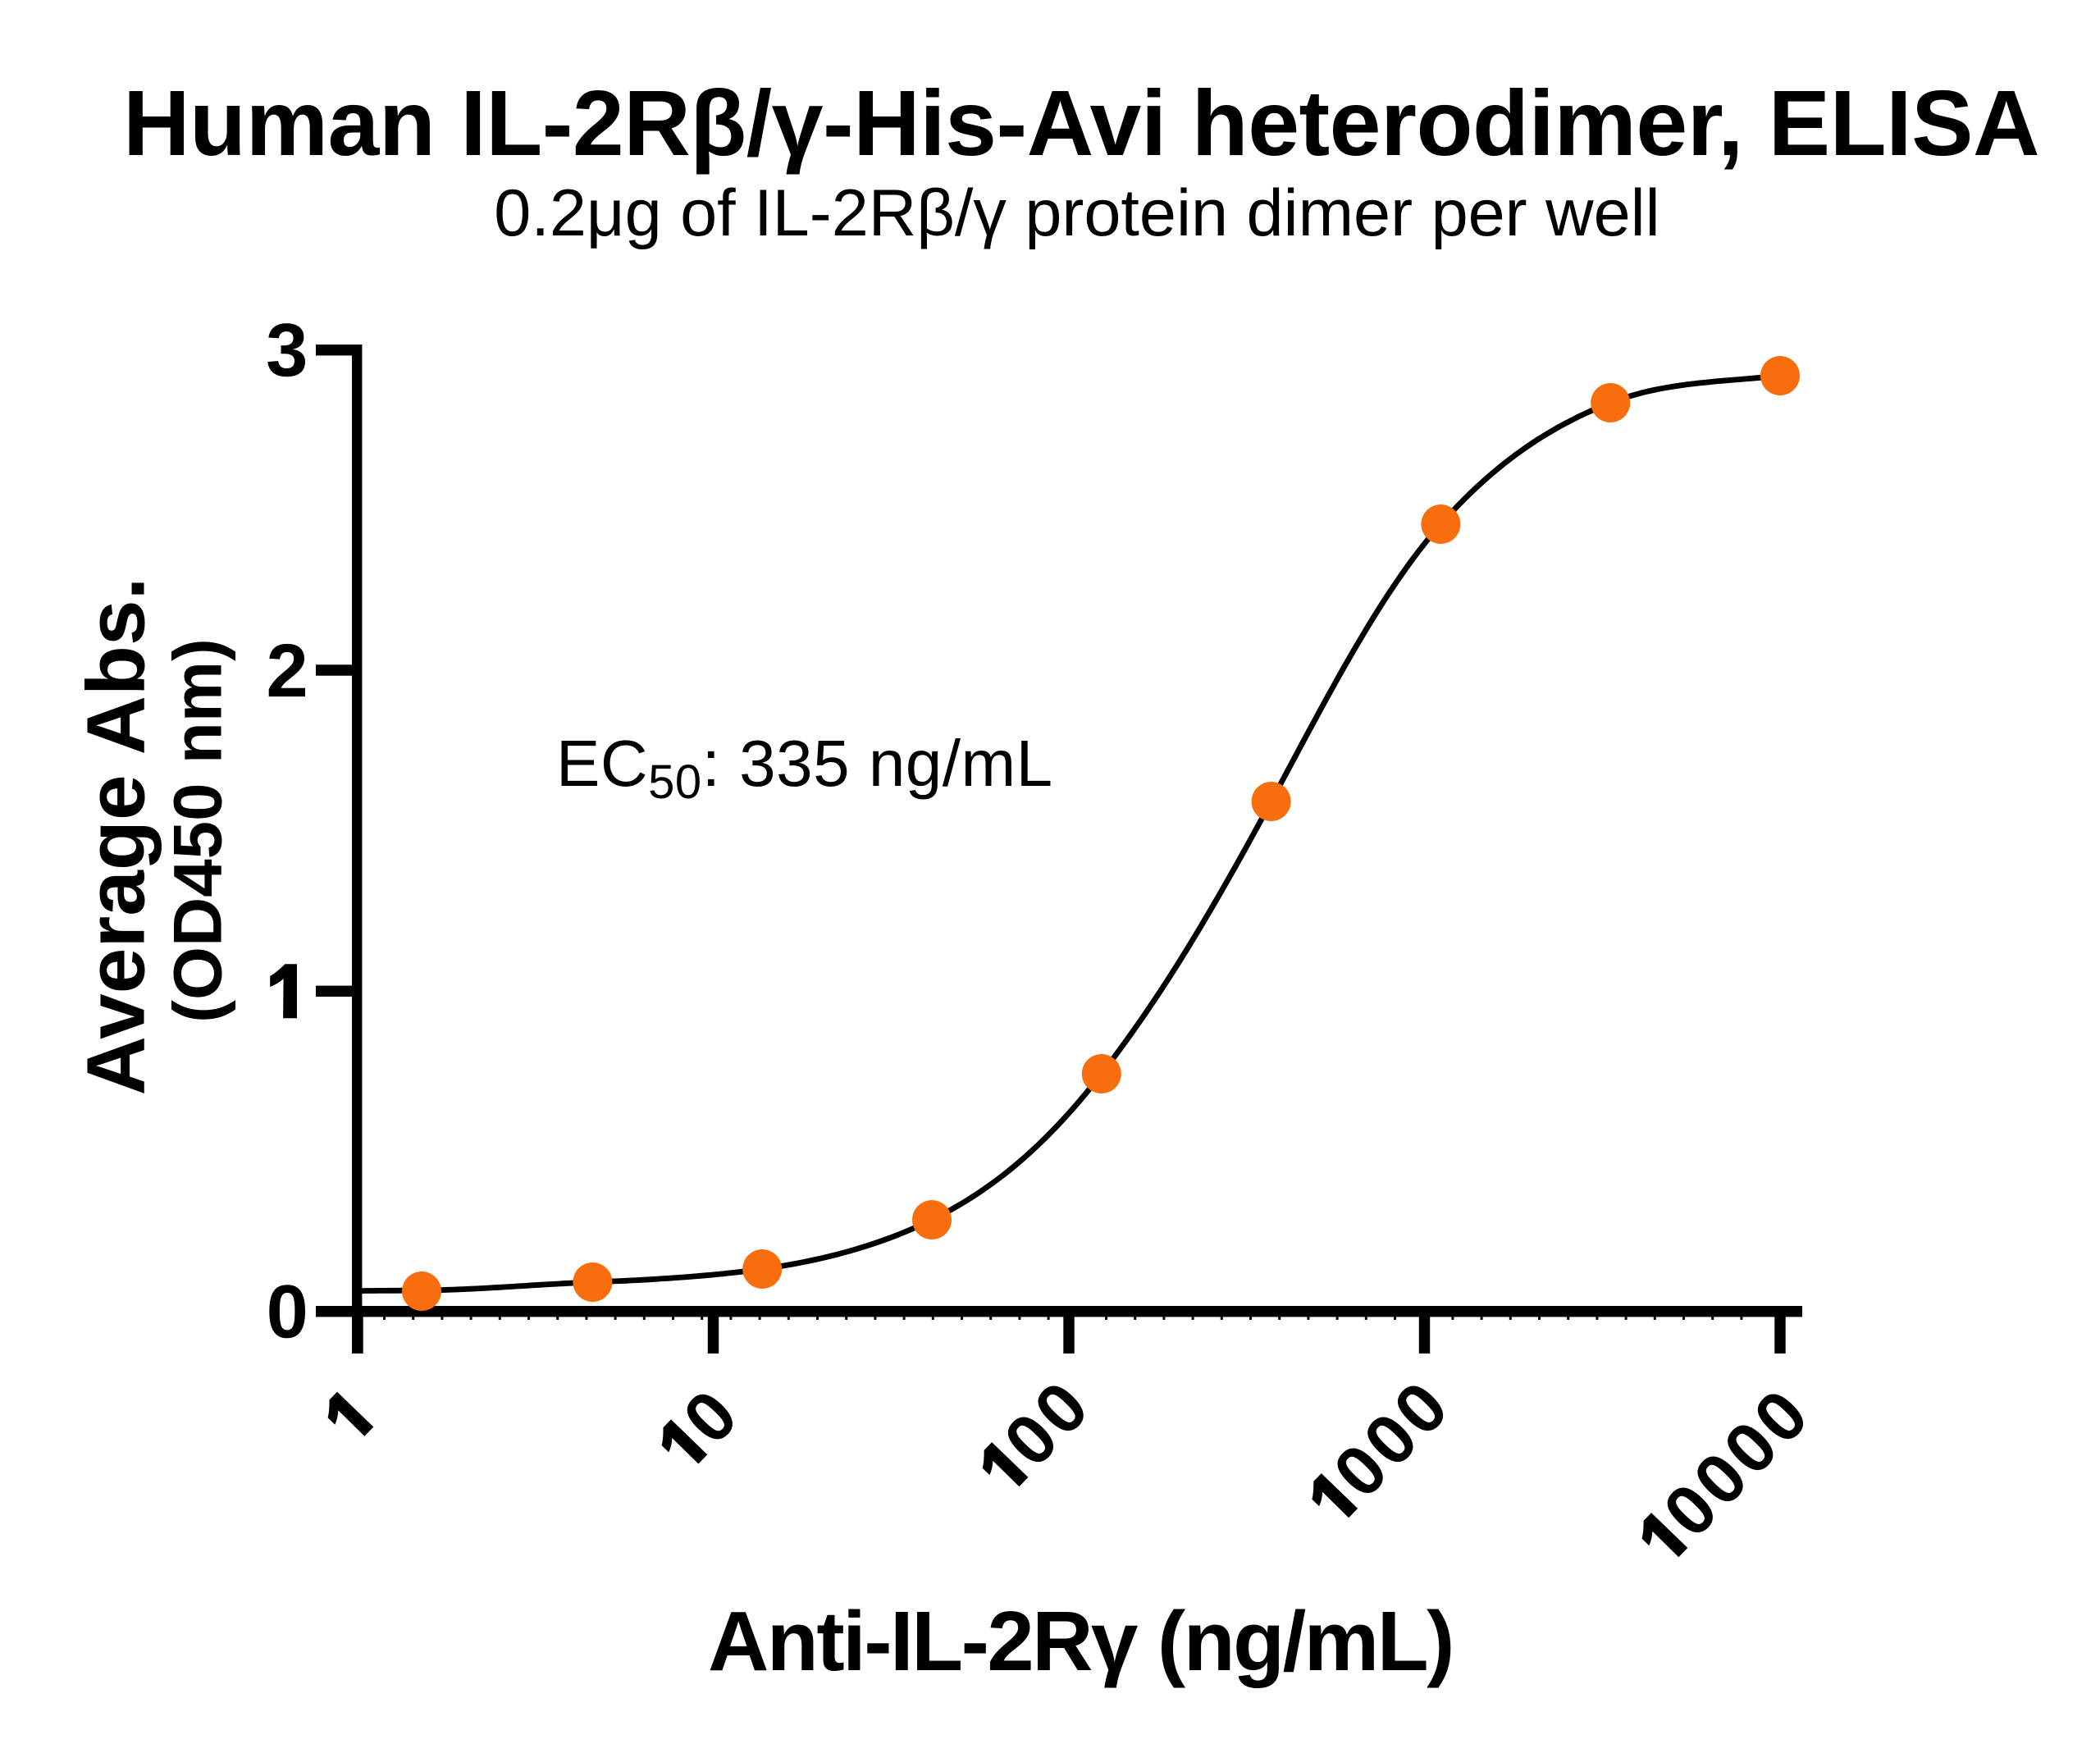 Image resolution: width=2100 pixels, height=1753 pixels. Describe the element at coordinates (804, 768) in the screenshot. I see `svg-text: EC50: 335 ng/mL` at that location.